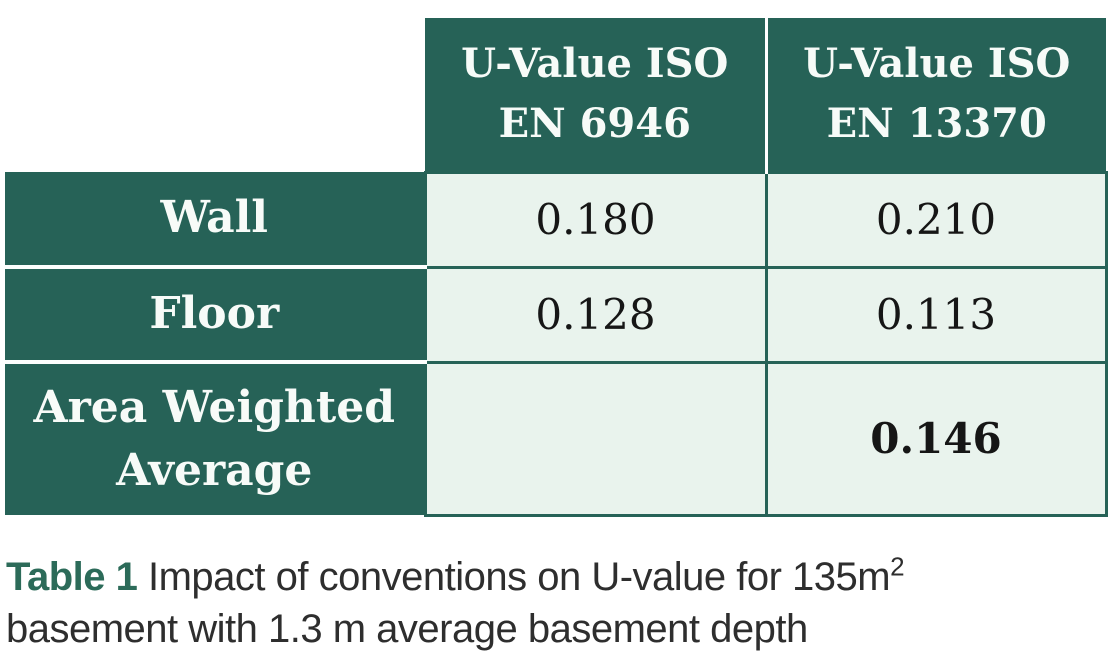 The image size is (1120, 656). Describe the element at coordinates (595, 314) in the screenshot. I see `cell-floor-en6946: 0.128` at that location.